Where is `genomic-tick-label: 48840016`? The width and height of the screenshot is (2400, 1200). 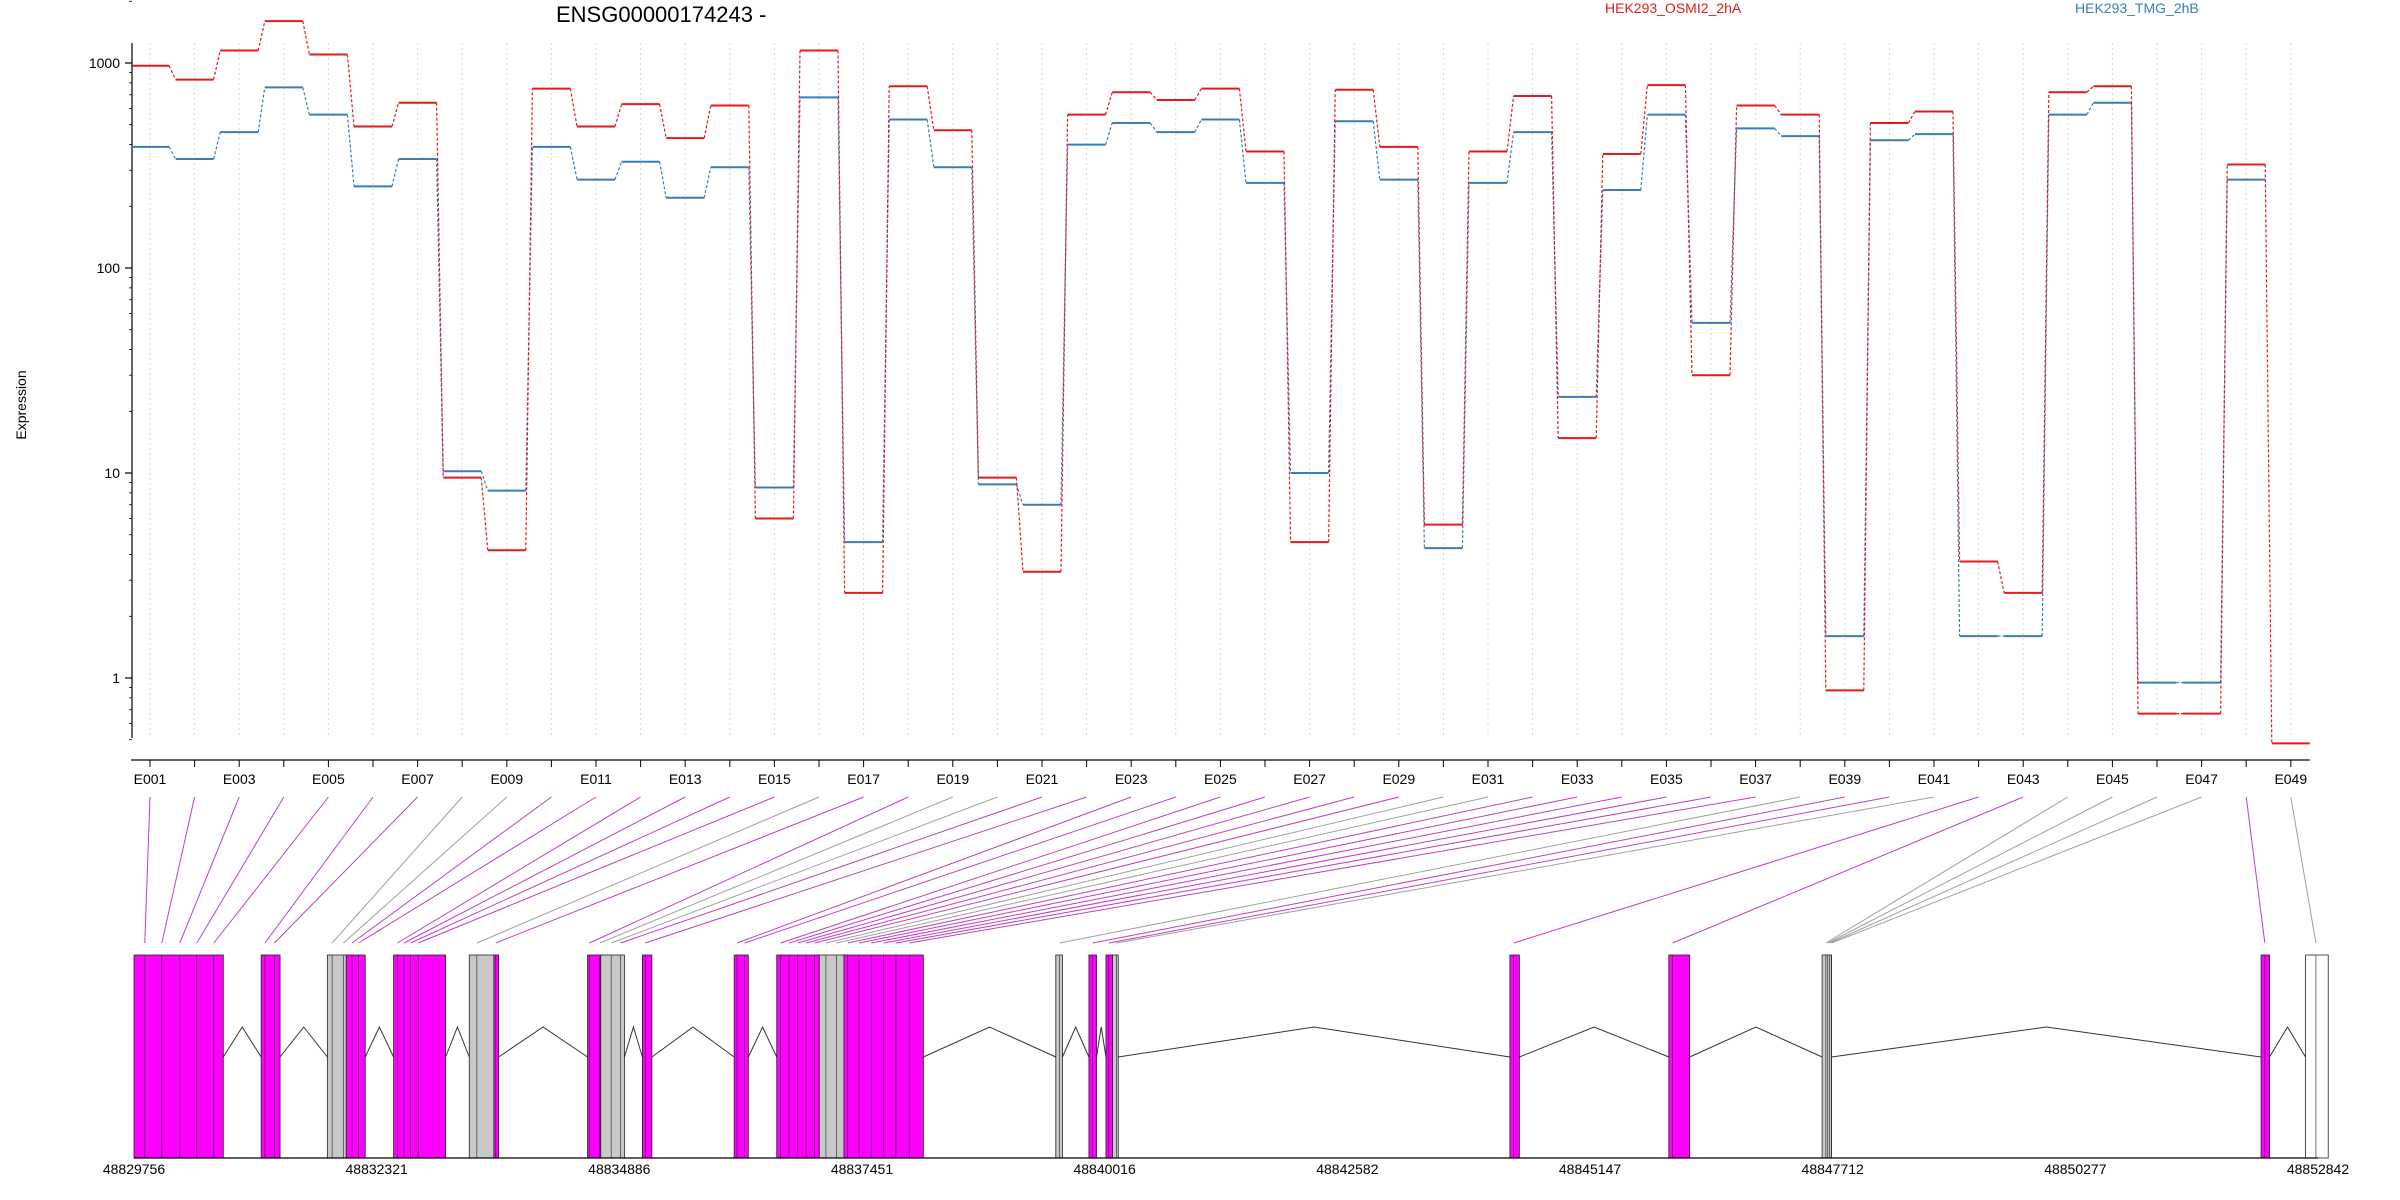
genomic-tick-label: 48840016 is located at coordinates (1104, 1169).